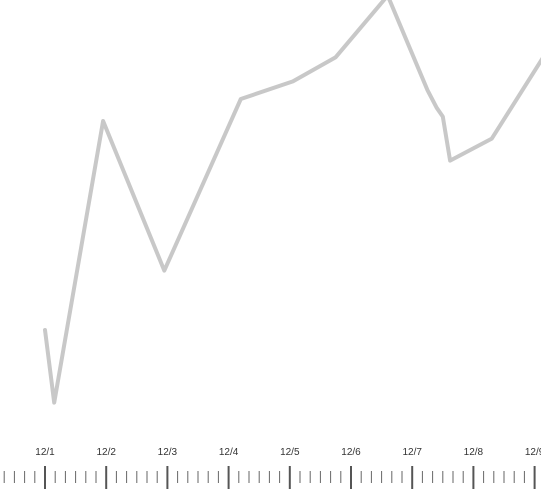 Image resolution: width=541 pixels, height=500 pixels. What do you see at coordinates (290, 452) in the screenshot?
I see `x-tick-label: 12/5` at bounding box center [290, 452].